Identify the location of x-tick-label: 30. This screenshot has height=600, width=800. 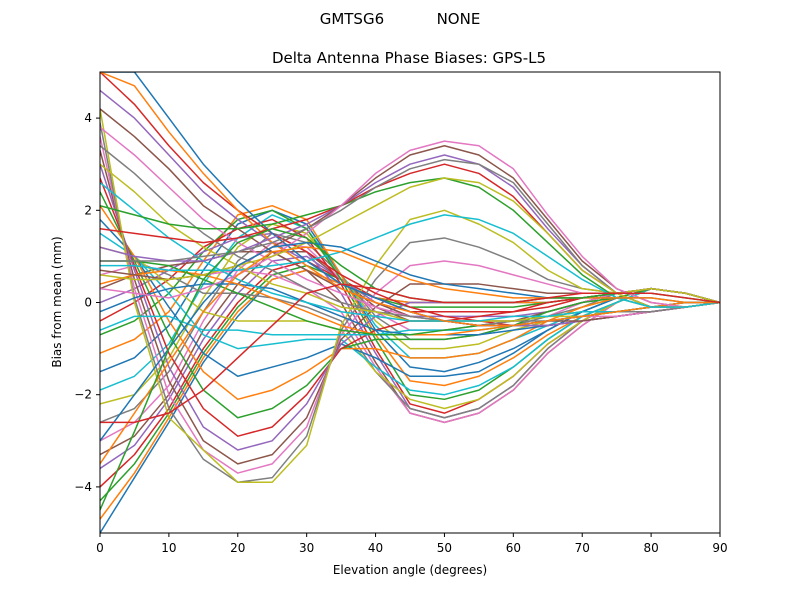
(306, 548).